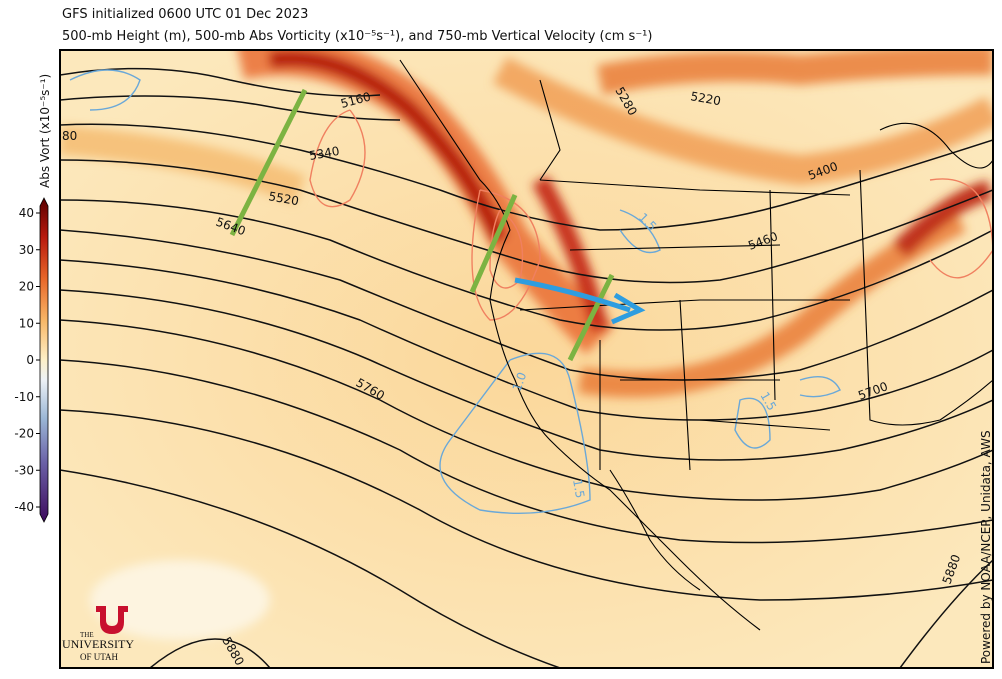  What do you see at coordinates (705, 98) in the screenshot?
I see `contour-label: 5220` at bounding box center [705, 98].